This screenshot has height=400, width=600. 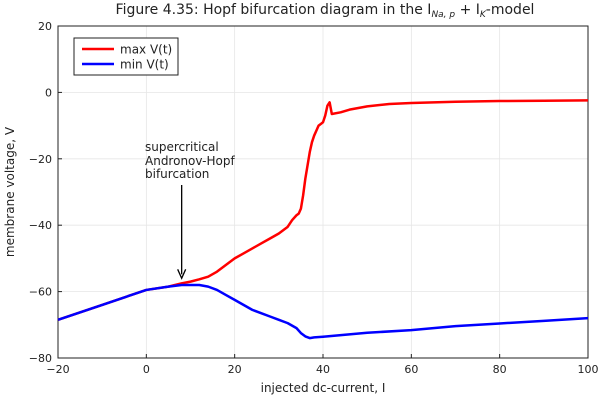 I want to click on y-tick-label: −40, so click(x=40, y=225).